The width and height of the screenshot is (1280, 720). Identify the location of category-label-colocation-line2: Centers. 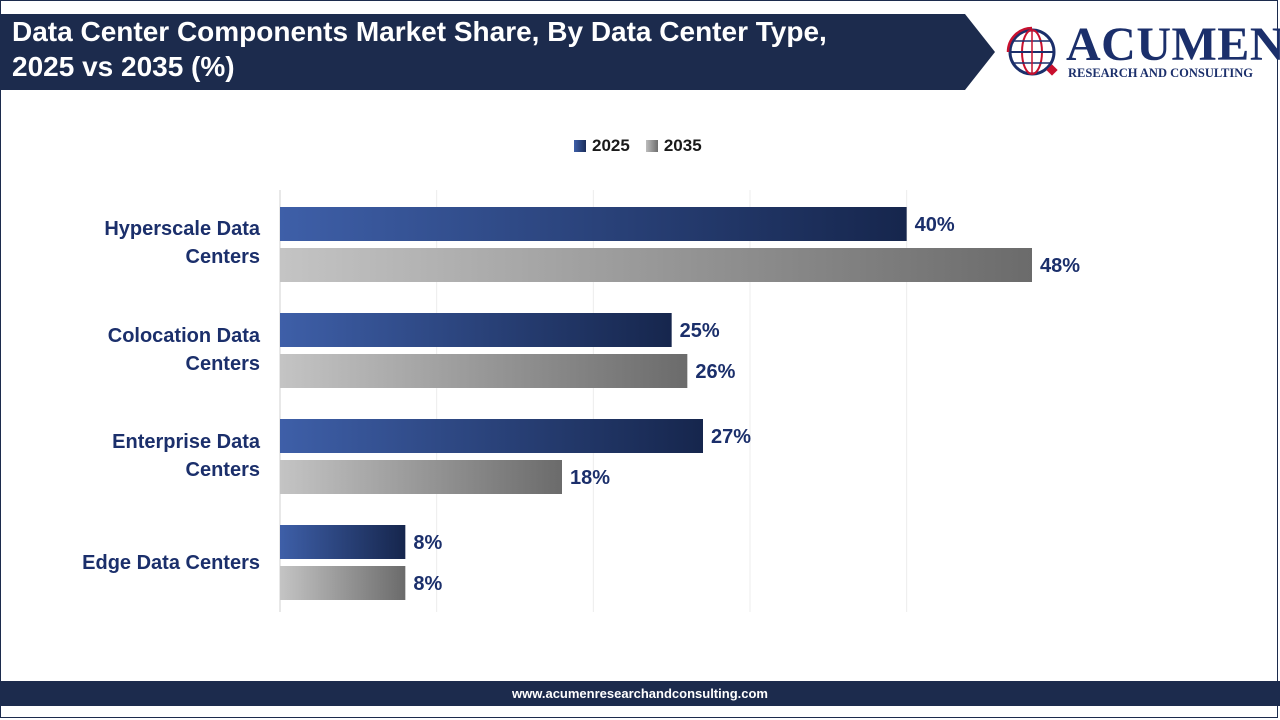
(222, 364).